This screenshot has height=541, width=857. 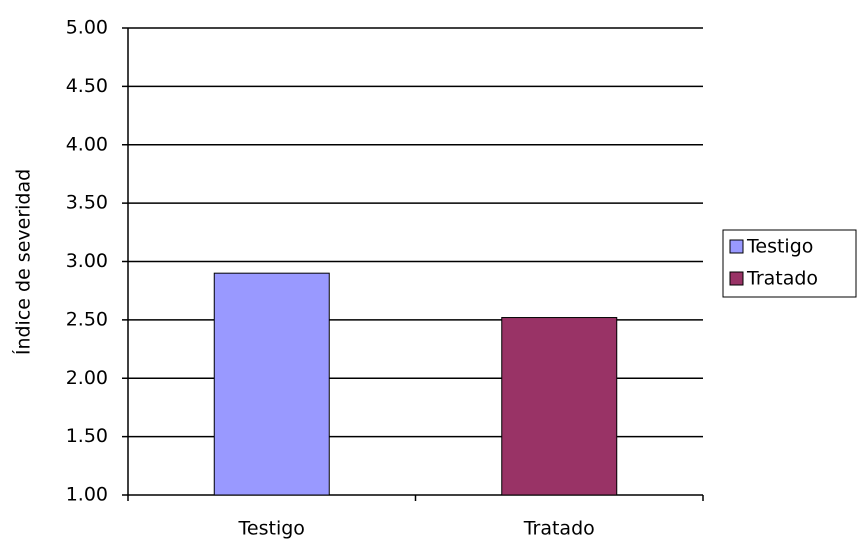 I want to click on y-tick-label: 3.50, so click(x=87, y=203).